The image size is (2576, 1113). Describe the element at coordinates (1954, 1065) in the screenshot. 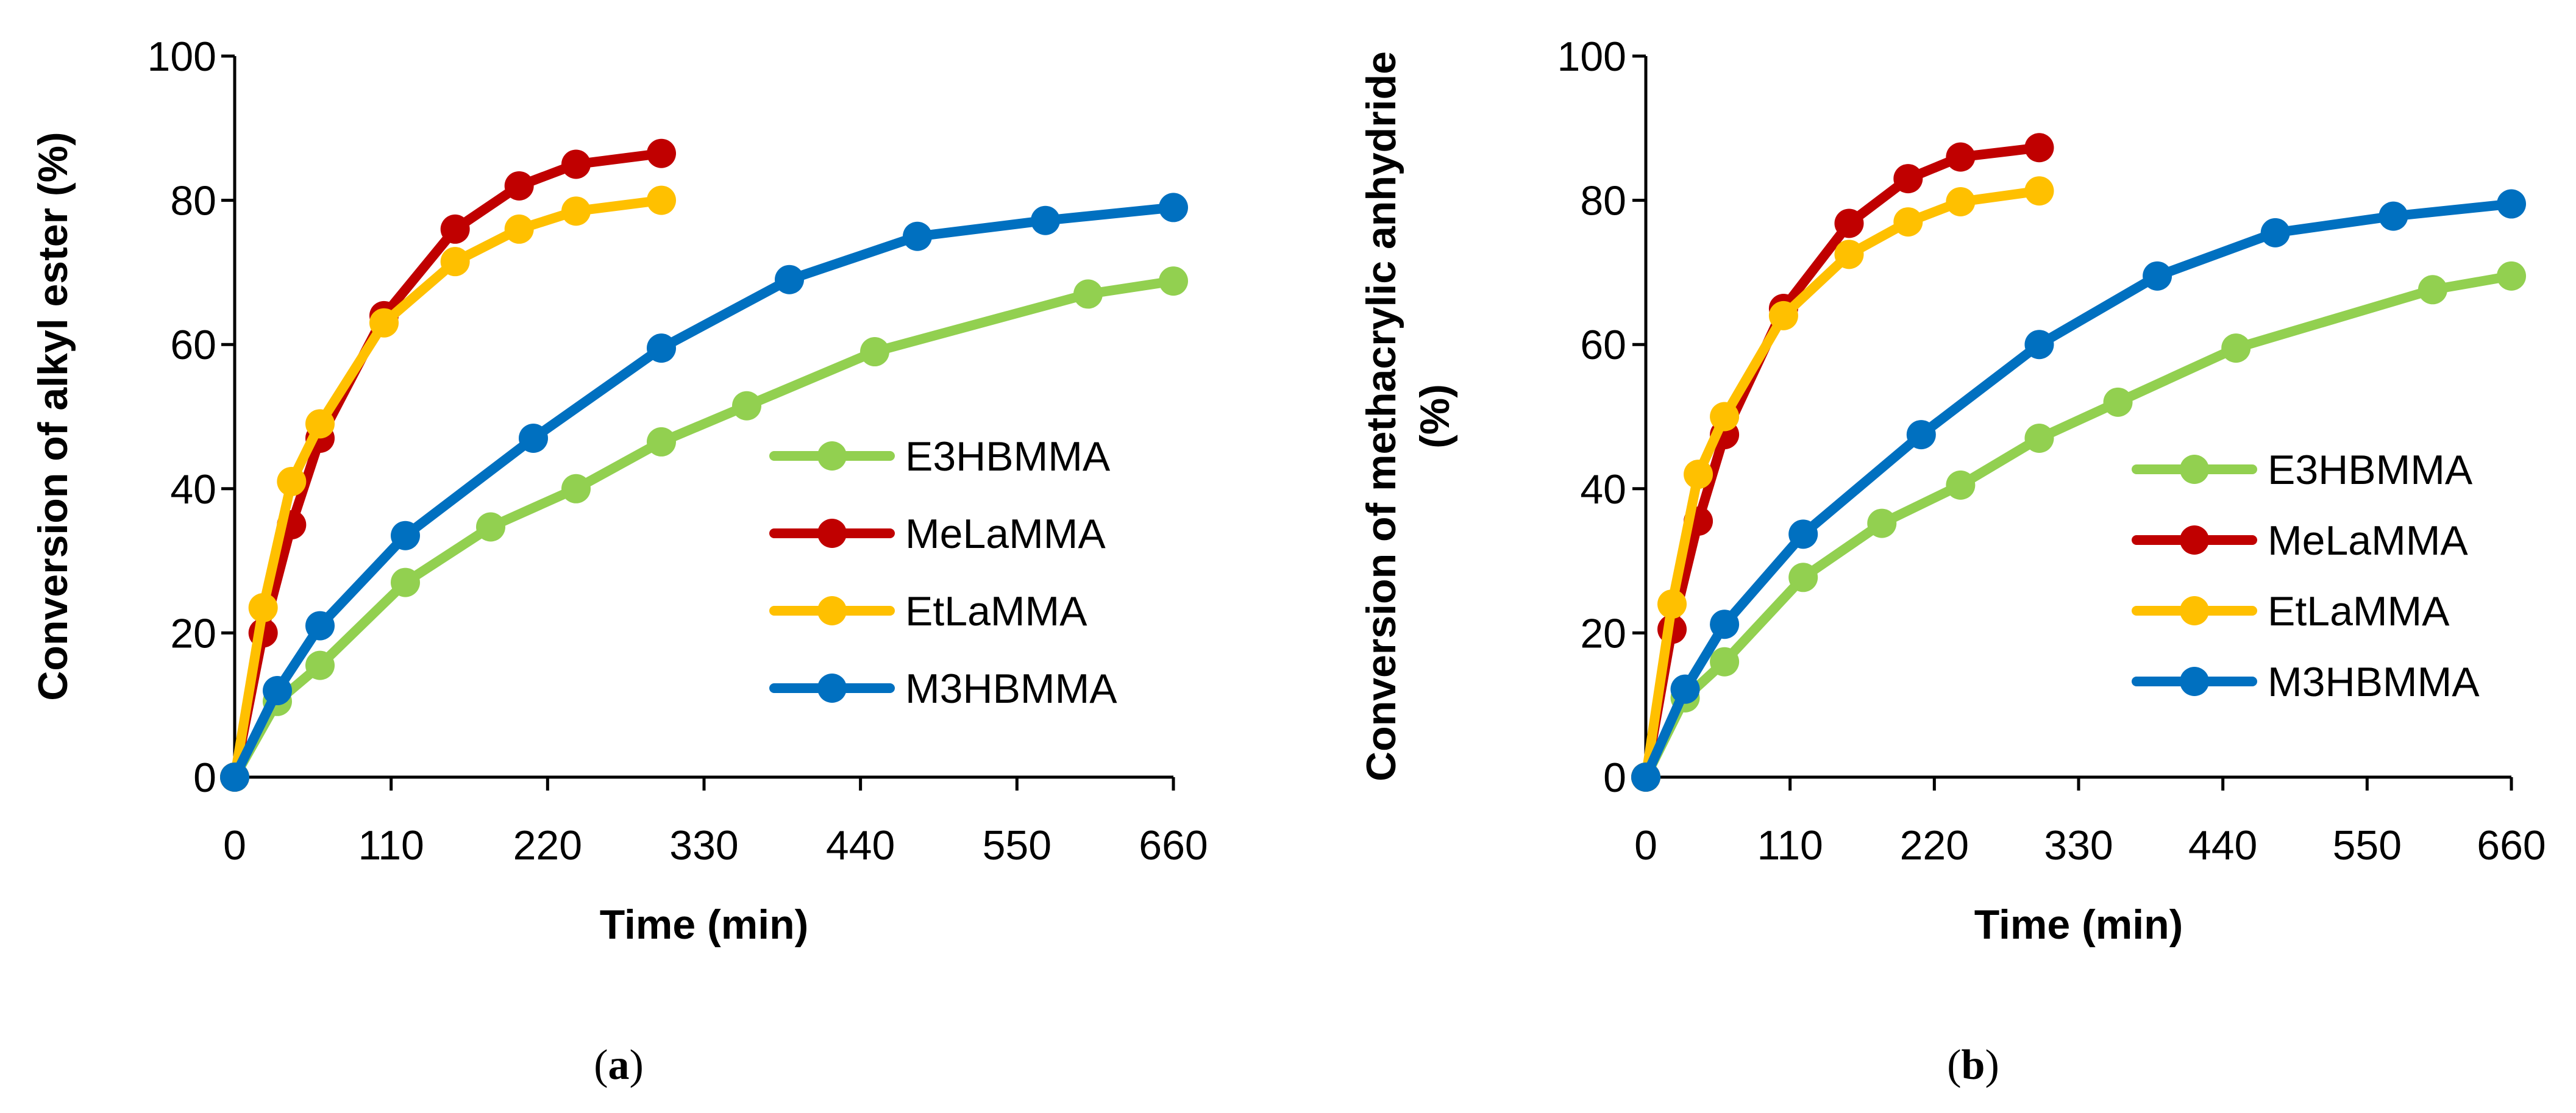

I see `caption-open-paren: (` at that location.